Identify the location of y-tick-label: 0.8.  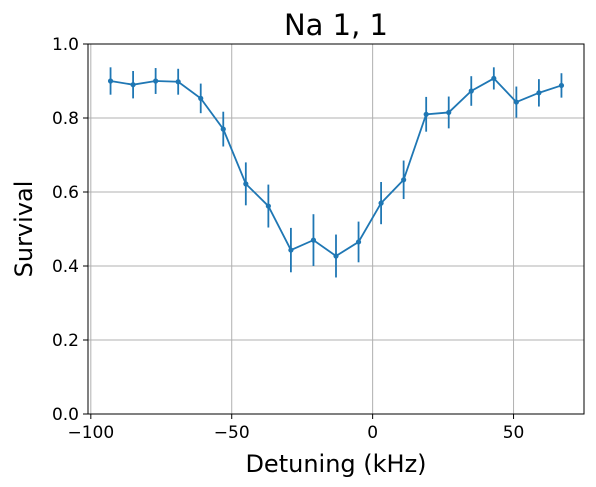
(65, 119).